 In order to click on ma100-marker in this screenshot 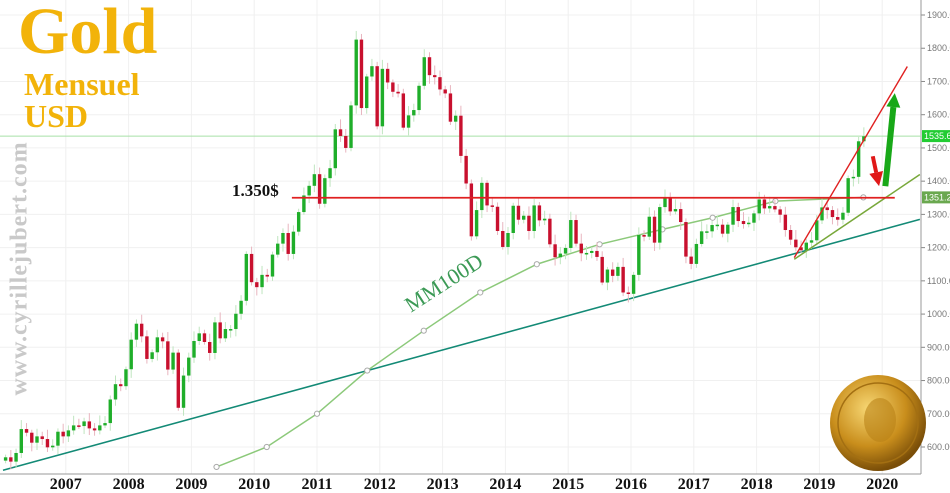, I will do `click(266, 447)`.